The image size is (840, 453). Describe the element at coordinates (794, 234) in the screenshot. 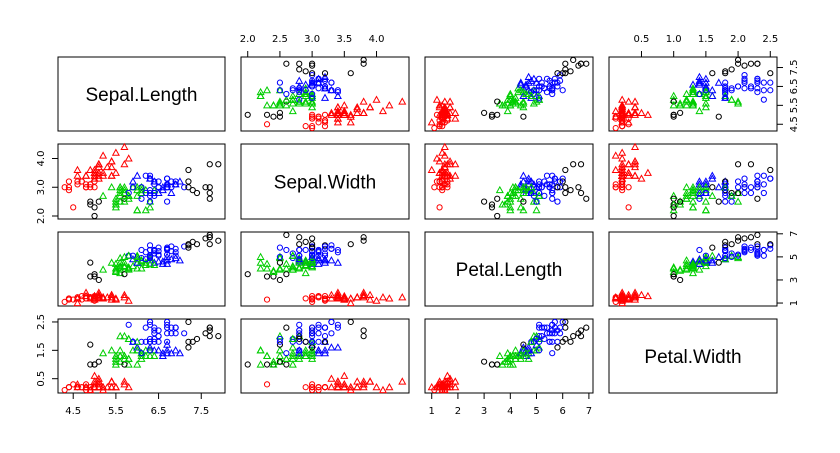

I see `tick-label: 7` at that location.